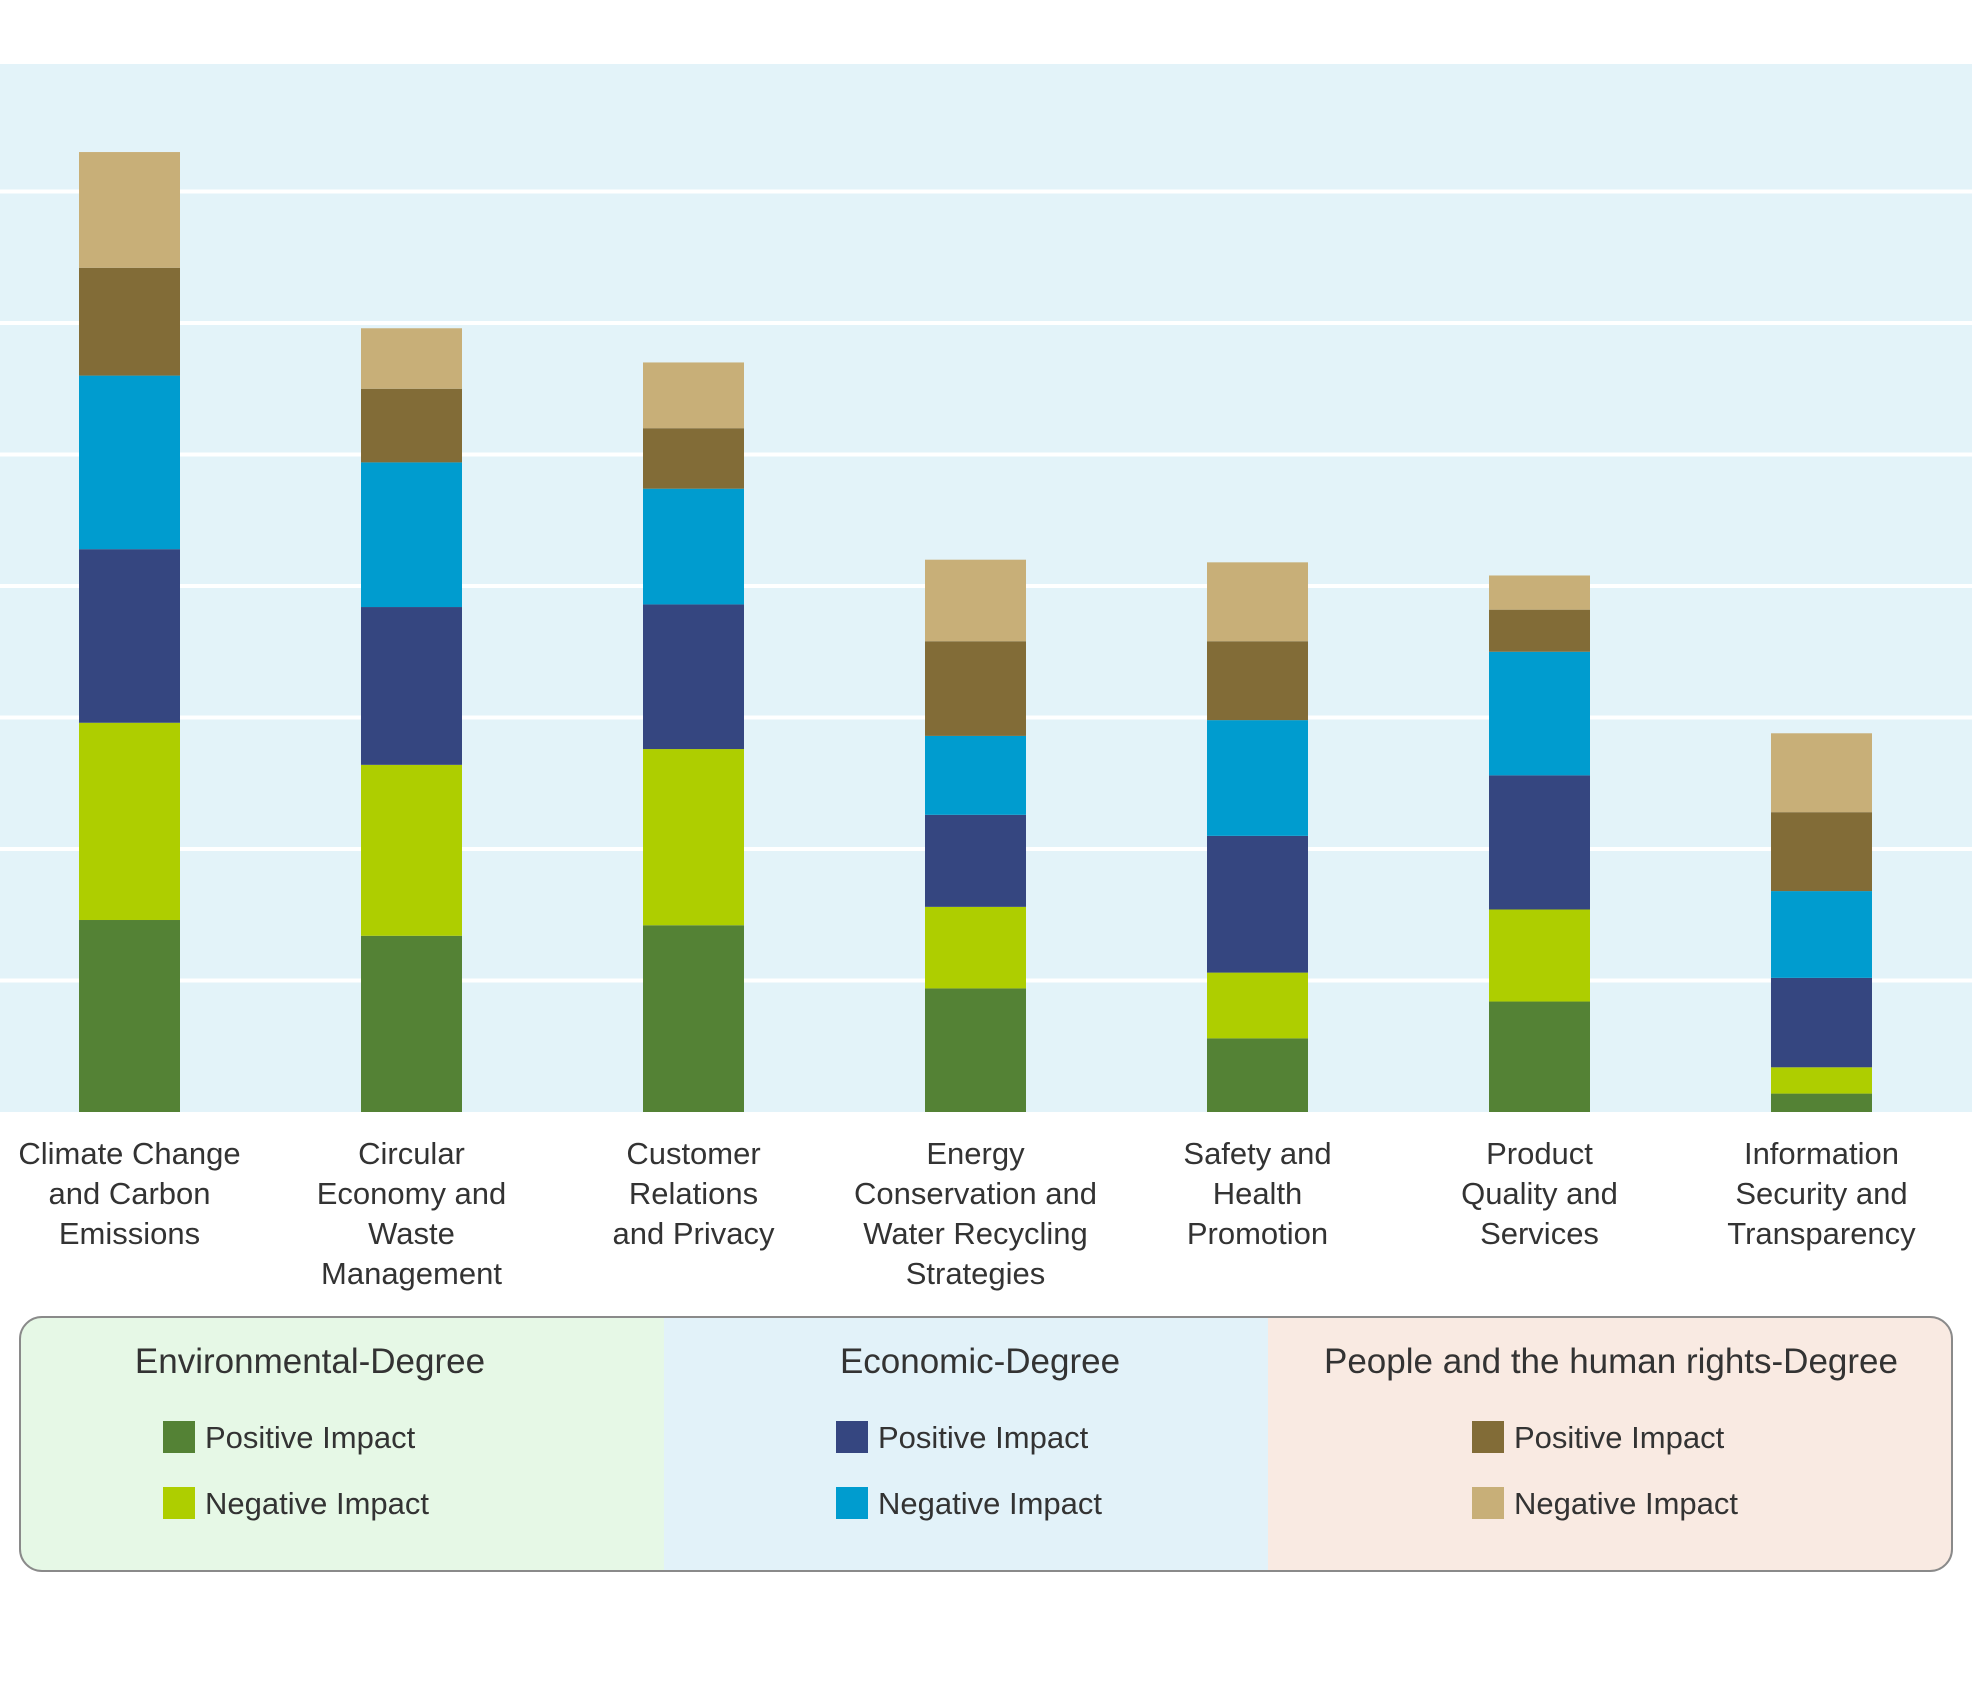 The width and height of the screenshot is (1972, 1687). Describe the element at coordinates (412, 1193) in the screenshot. I see `category-label-line: Economy and` at that location.